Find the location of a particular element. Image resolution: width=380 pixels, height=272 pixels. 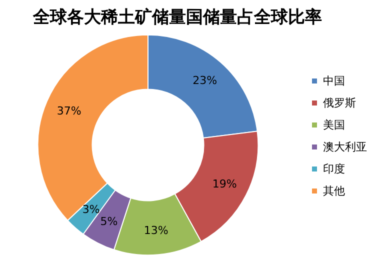

data-label: 37% is located at coordinates (69, 111).